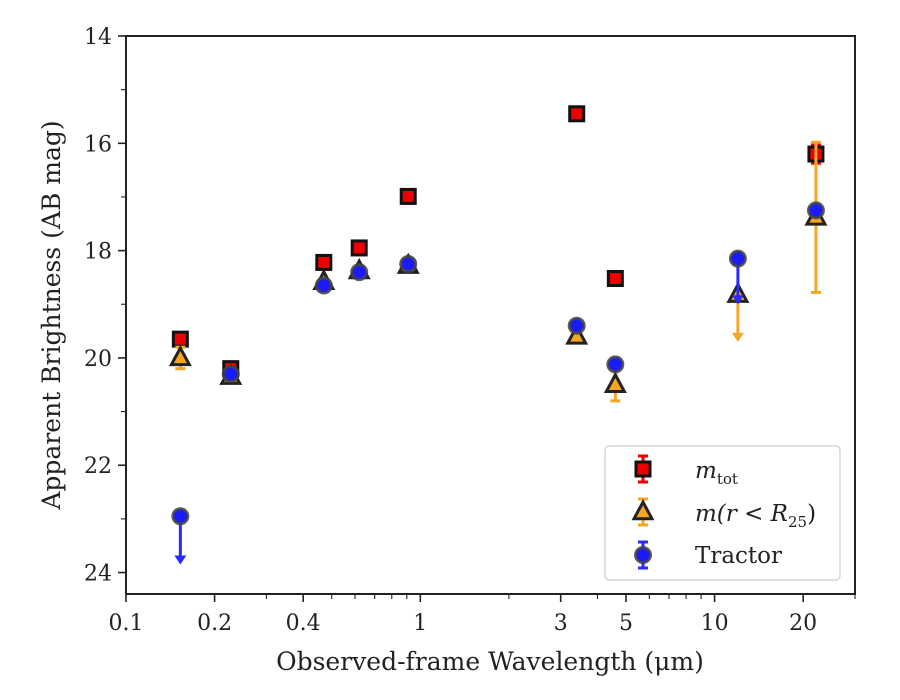 This screenshot has height=700, width=900. What do you see at coordinates (803, 623) in the screenshot?
I see `x-tick-label: 20` at bounding box center [803, 623].